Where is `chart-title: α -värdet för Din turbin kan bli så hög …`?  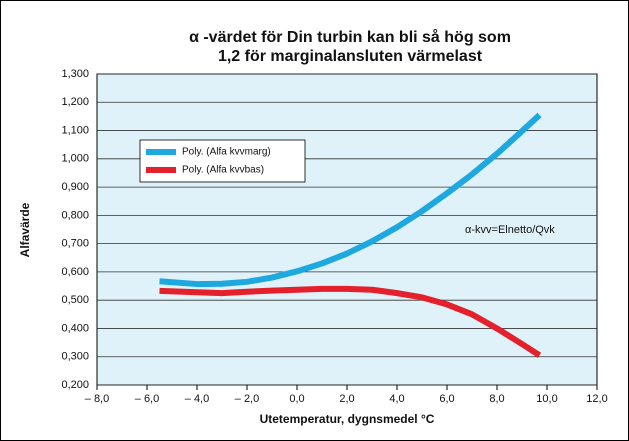
chart-title: α -värdet för Din turbin kan bli så hög … is located at coordinates (350, 37).